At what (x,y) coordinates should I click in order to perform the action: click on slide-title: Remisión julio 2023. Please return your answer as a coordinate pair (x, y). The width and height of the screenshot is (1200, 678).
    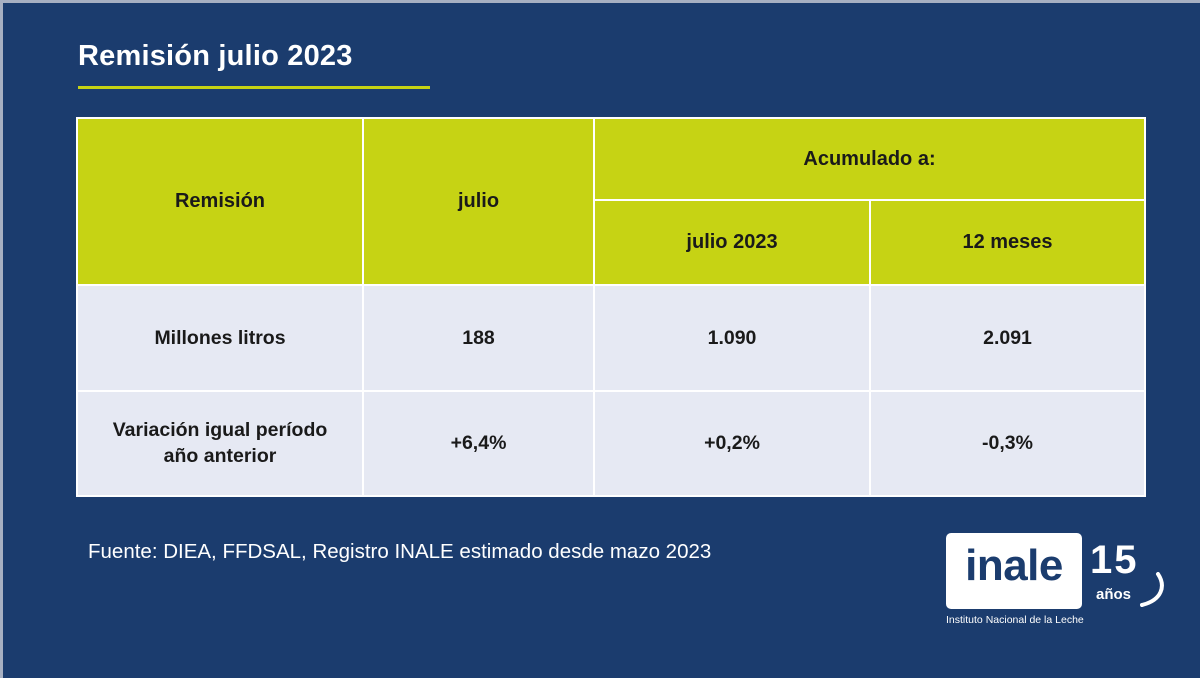
    Looking at the image, I should click on (215, 56).